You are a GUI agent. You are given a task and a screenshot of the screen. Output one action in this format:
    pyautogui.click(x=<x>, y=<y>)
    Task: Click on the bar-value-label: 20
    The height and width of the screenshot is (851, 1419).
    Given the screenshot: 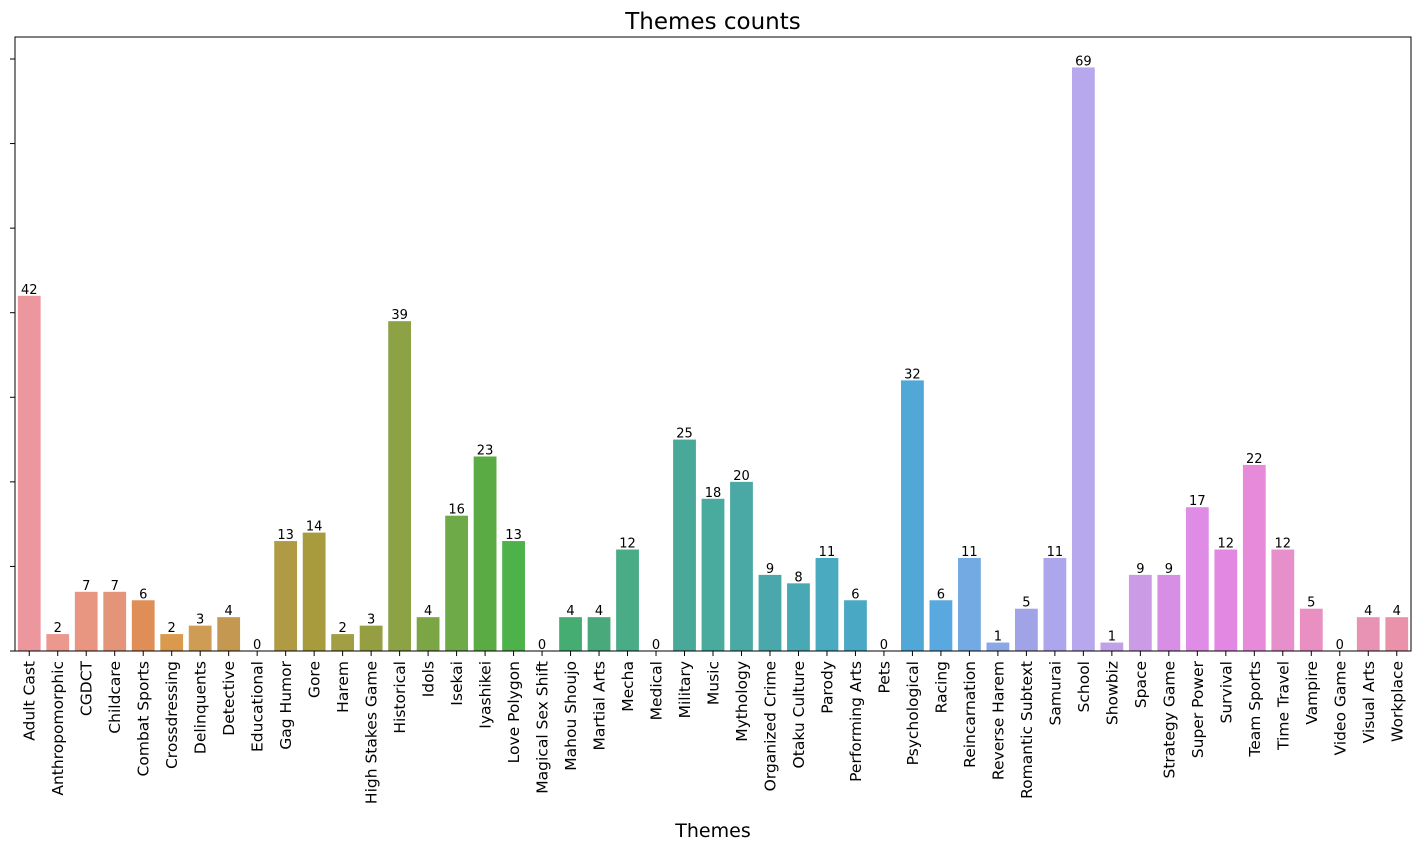 What is the action you would take?
    pyautogui.click(x=741, y=476)
    